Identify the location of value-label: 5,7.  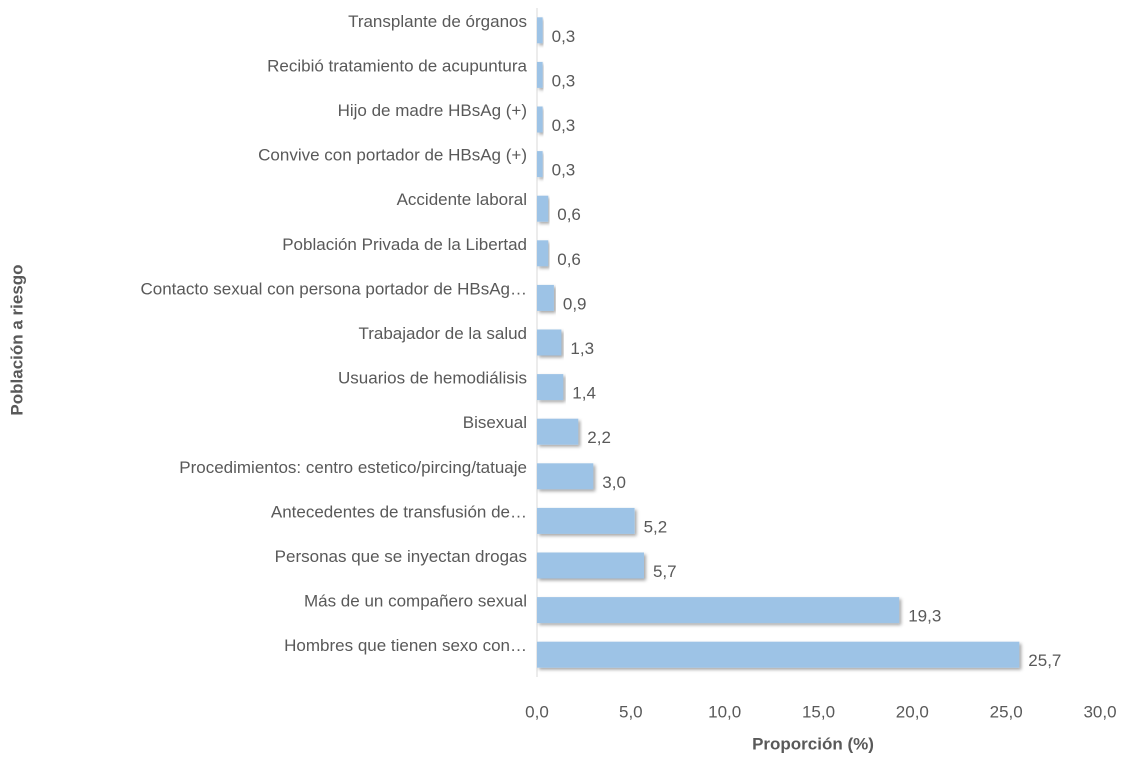
(665, 571).